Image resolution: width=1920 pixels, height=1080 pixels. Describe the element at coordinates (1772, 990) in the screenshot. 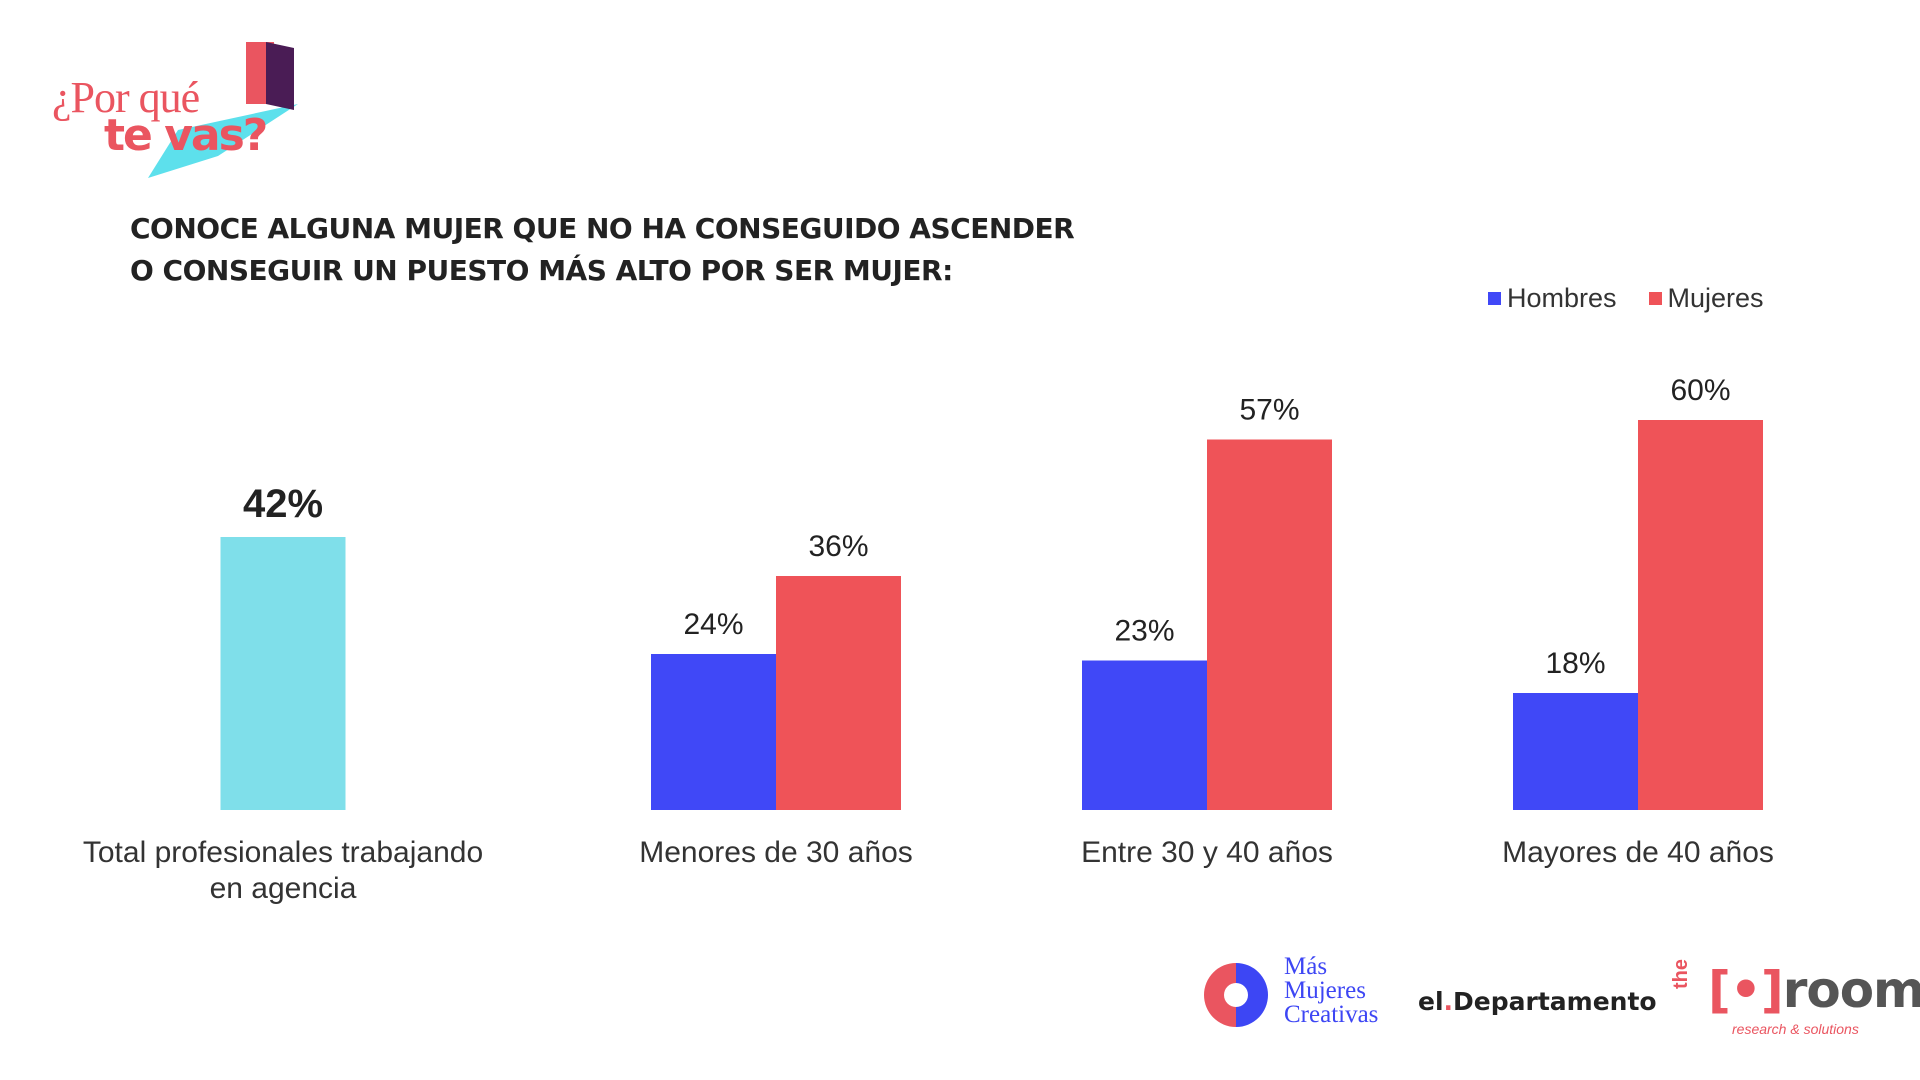

I see `room-bracket-right: ]` at that location.